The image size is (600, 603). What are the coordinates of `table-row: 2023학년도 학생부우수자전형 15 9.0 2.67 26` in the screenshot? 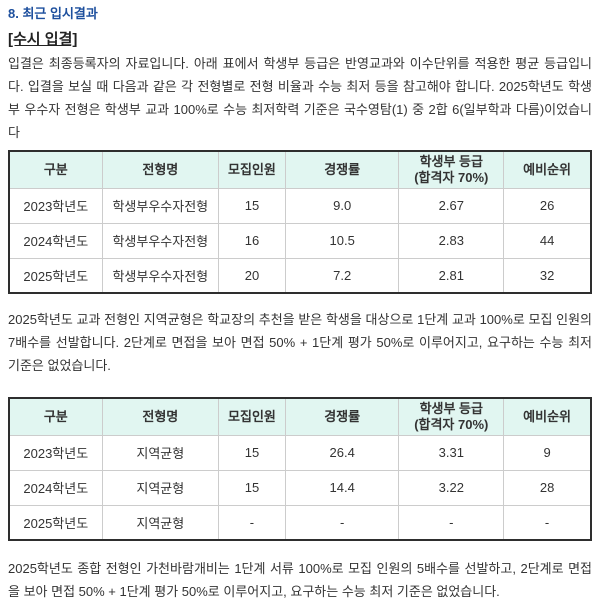 It's located at (300, 205).